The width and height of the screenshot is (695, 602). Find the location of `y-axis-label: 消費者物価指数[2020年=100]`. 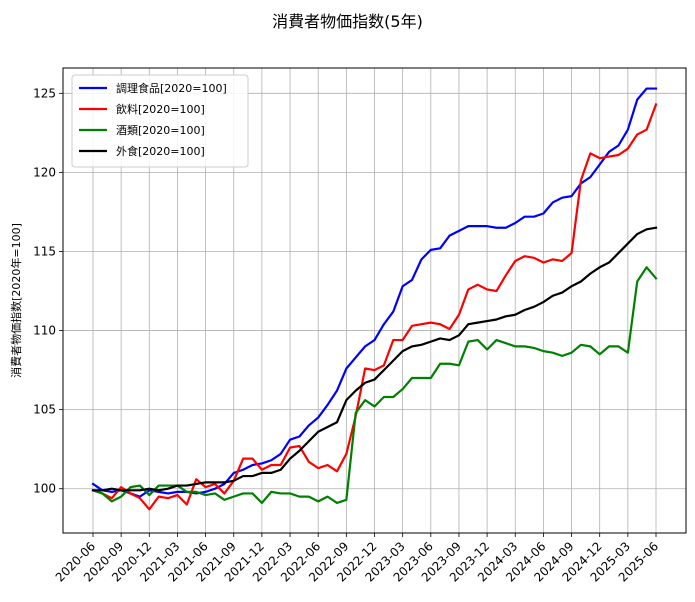

y-axis-label: 消費者物価指数[2020年=100] is located at coordinates (16, 300).